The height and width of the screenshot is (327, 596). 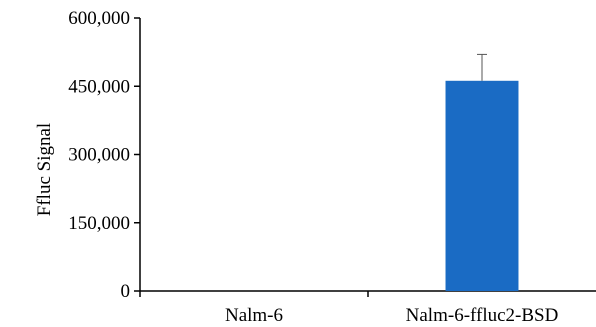 I want to click on y-tick-label: 450,000, so click(x=99, y=86).